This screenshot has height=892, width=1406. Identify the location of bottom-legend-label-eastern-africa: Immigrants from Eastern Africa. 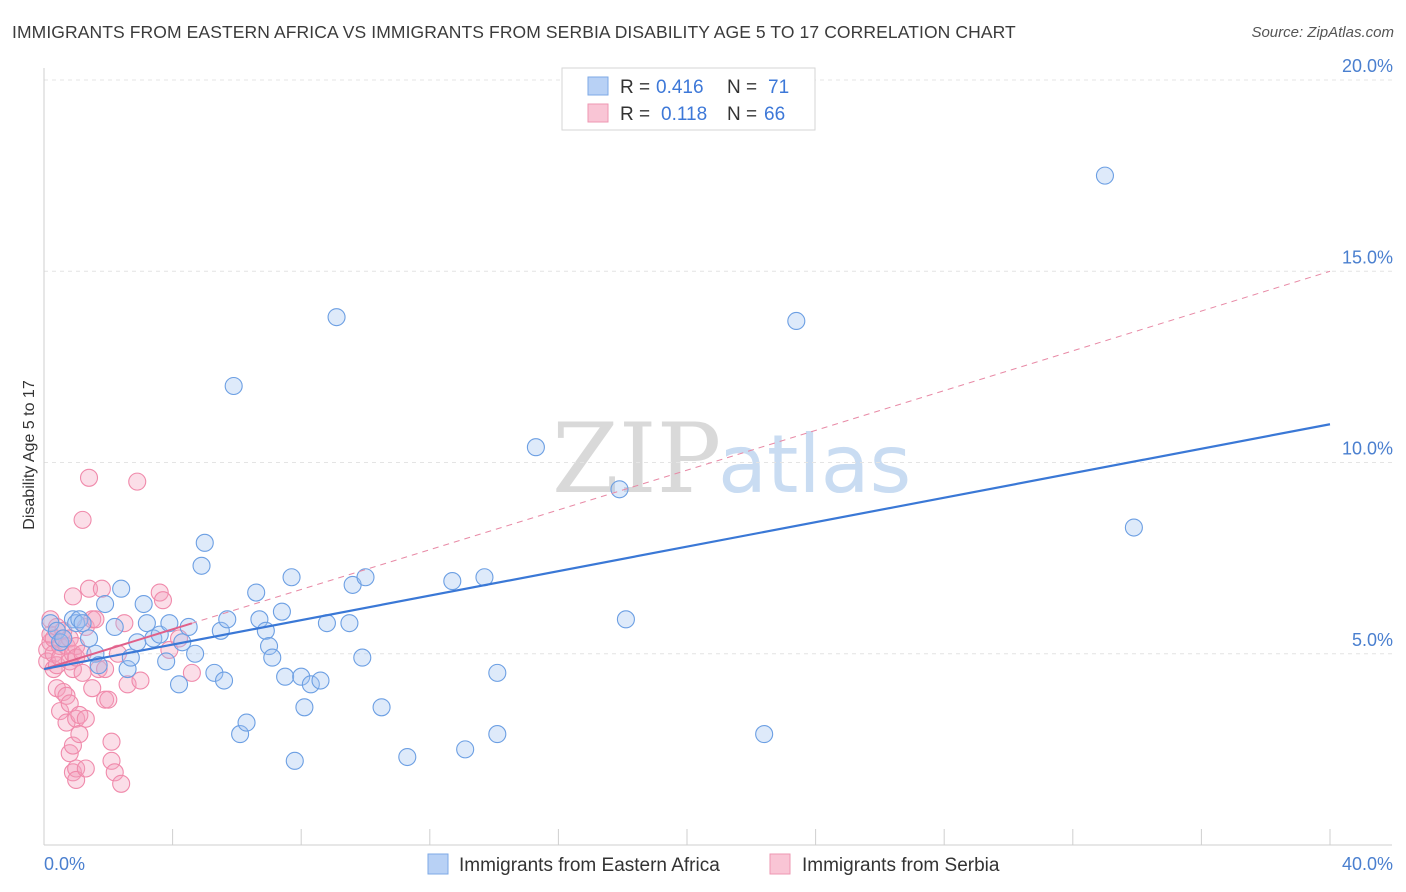
(589, 865).